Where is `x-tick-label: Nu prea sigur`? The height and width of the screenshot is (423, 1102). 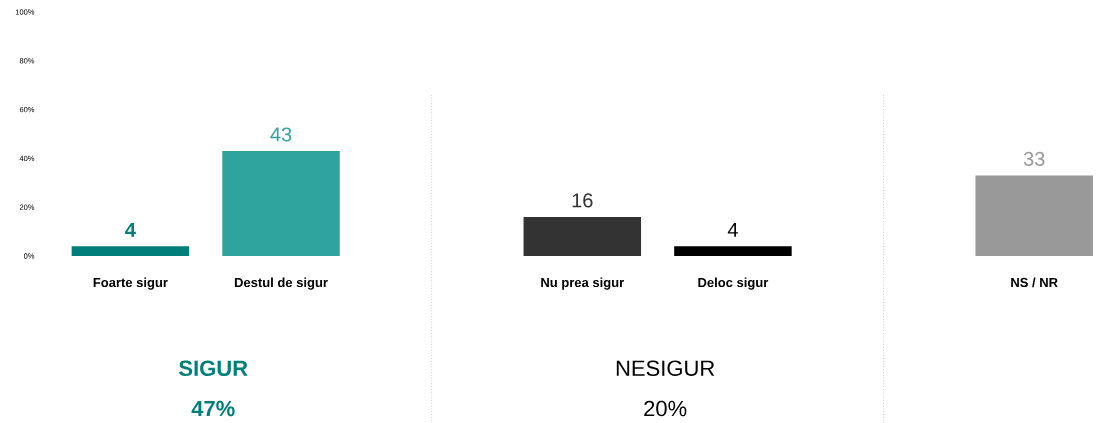 x-tick-label: Nu prea sigur is located at coordinates (582, 283).